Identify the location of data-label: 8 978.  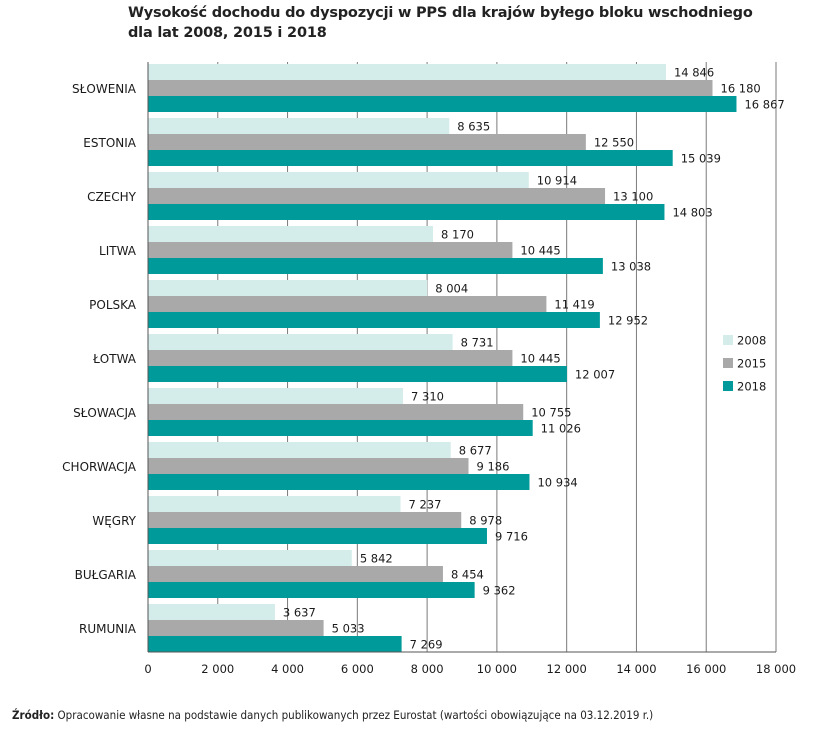
(485, 521).